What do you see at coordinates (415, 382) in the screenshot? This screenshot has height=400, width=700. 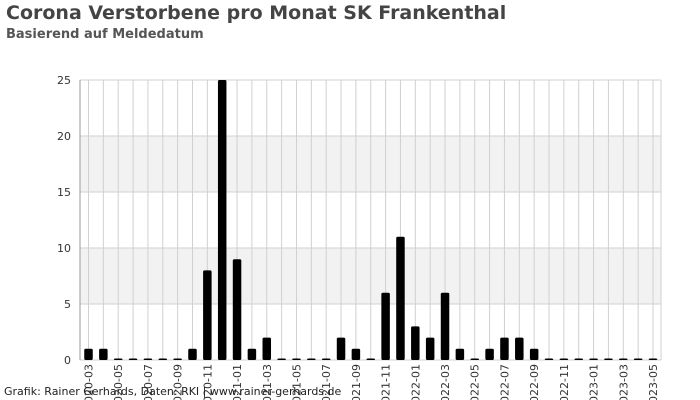 I see `x-tick-label: 2022-01` at bounding box center [415, 382].